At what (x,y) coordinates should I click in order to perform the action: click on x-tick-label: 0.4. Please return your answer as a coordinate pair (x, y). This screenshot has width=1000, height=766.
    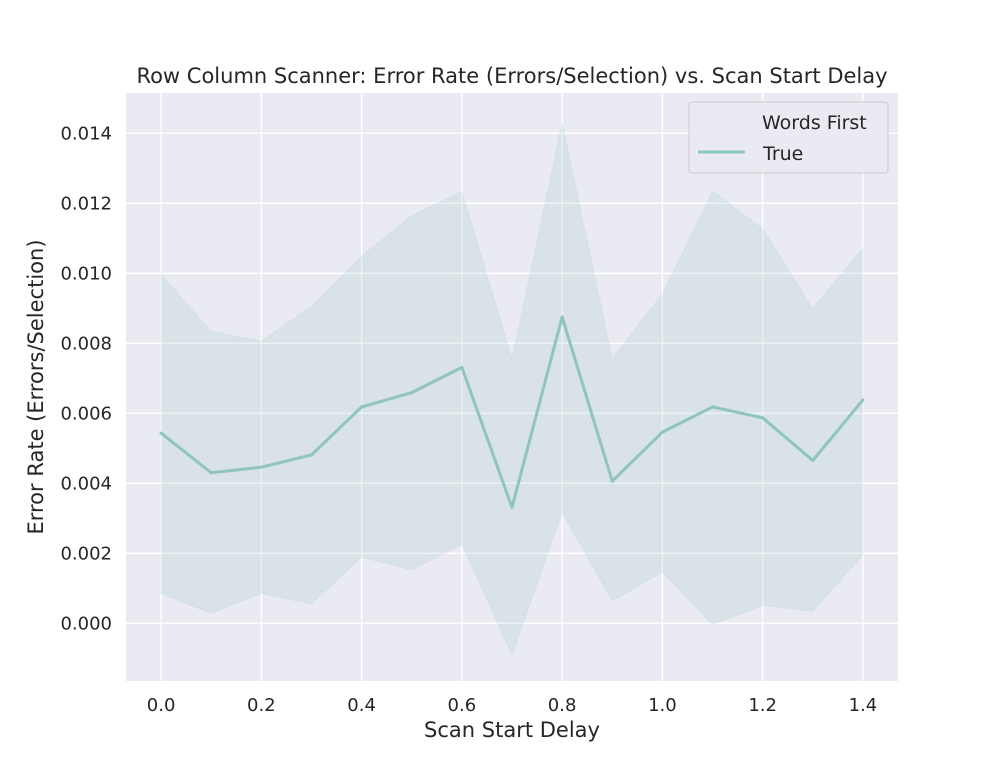
    Looking at the image, I should click on (361, 705).